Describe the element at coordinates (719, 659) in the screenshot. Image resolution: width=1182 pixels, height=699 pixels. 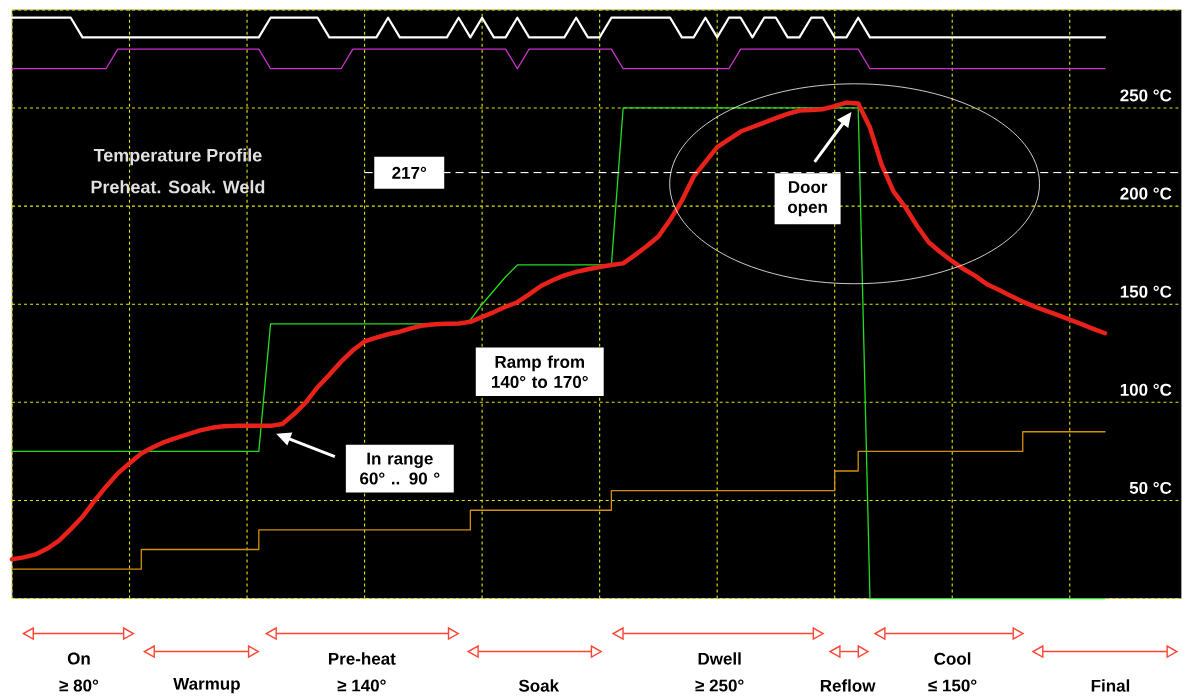
I see `text: Dwell` at that location.